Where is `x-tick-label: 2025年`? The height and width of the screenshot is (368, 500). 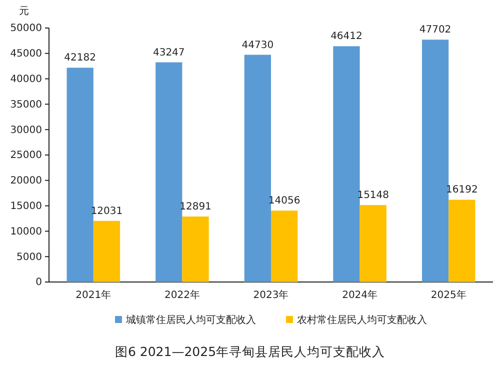 x-tick-label: 2025年 is located at coordinates (448, 295).